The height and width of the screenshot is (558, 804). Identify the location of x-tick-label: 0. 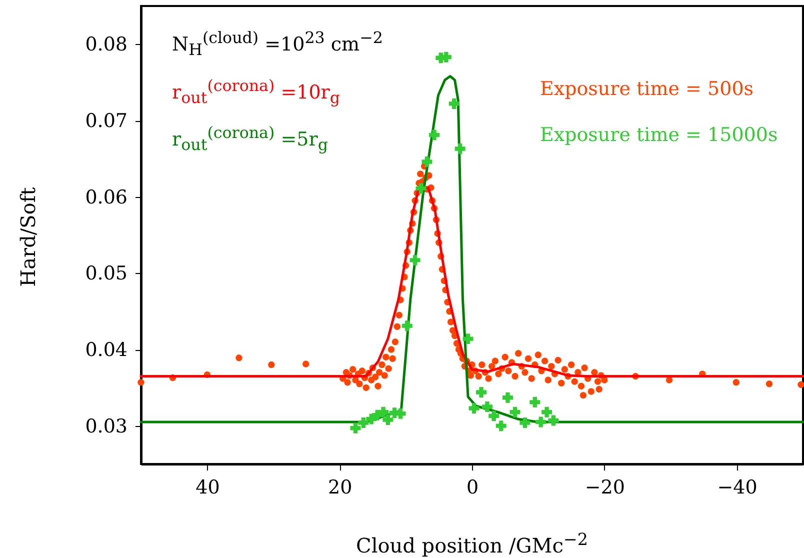
(472, 487).